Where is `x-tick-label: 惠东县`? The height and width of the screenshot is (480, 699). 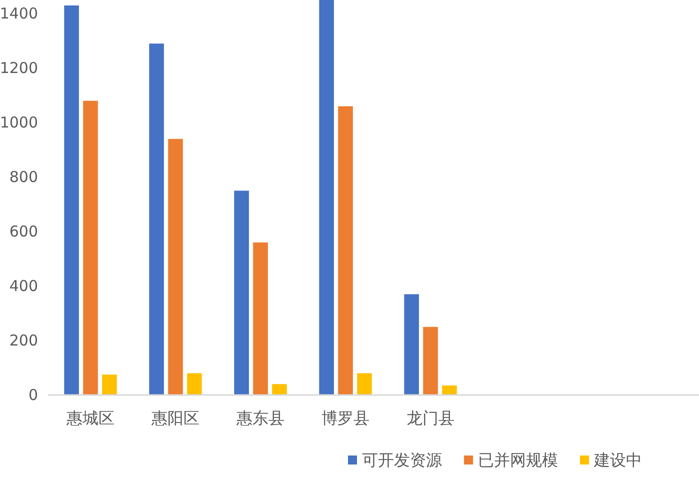
x-tick-label: 惠东县 is located at coordinates (260, 418).